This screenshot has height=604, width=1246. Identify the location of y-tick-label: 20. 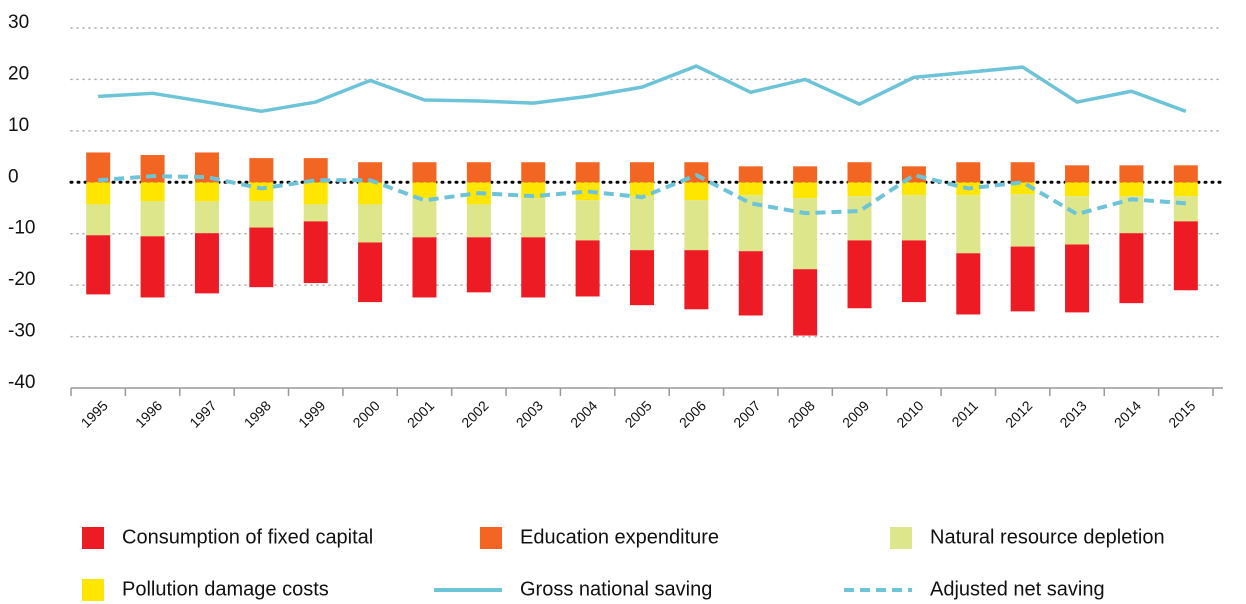
(18, 73).